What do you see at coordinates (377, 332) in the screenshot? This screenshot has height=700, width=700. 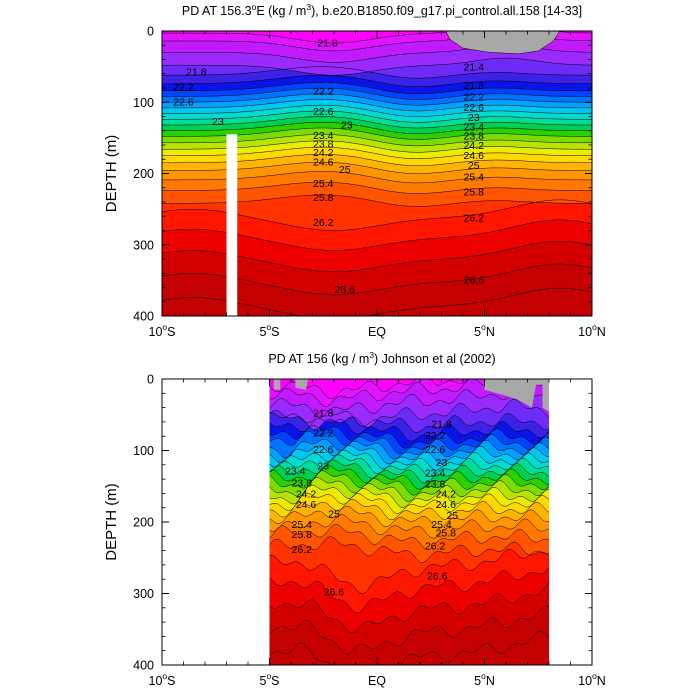 I see `x-tick-label: EQ` at bounding box center [377, 332].